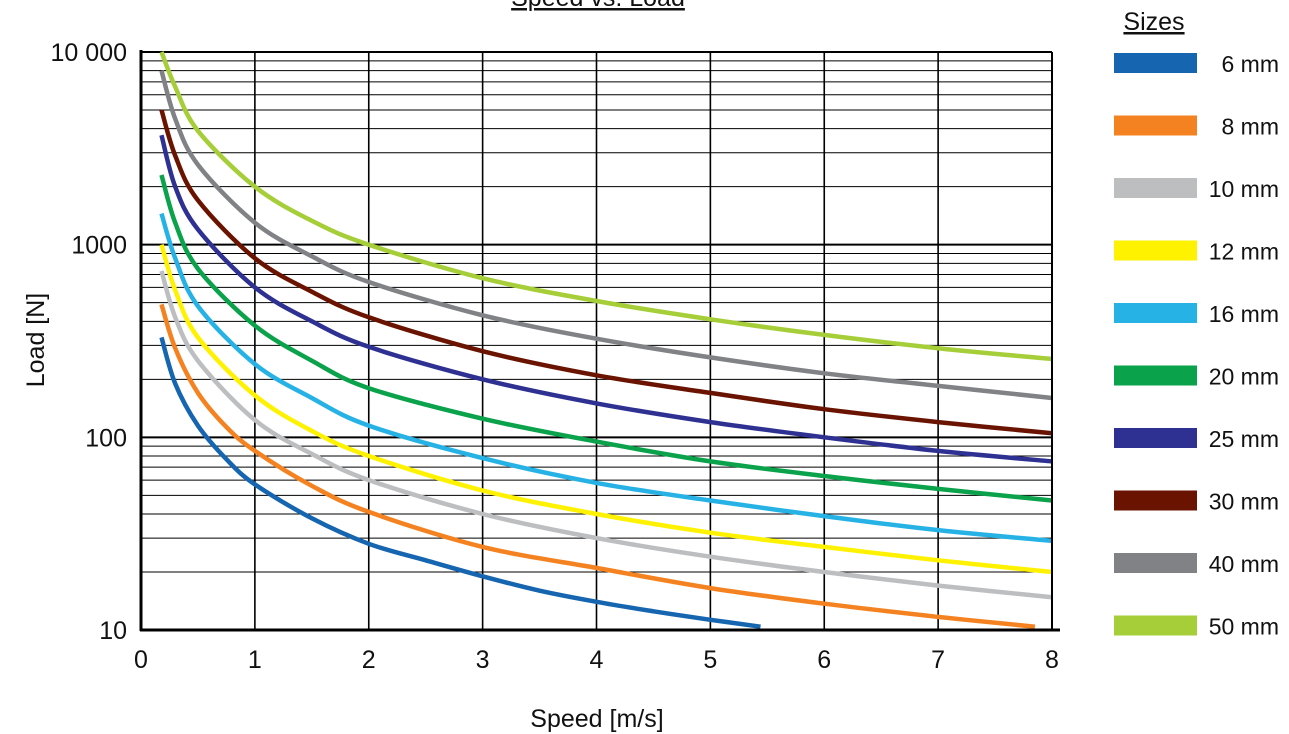 The height and width of the screenshot is (734, 1289). Describe the element at coordinates (1155, 438) in the screenshot. I see `legend-swatch-25-mm` at that location.